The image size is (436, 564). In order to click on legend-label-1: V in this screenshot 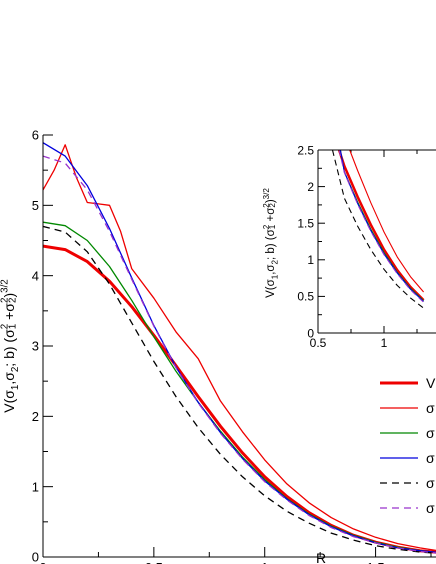, I will do `click(431, 383)`.